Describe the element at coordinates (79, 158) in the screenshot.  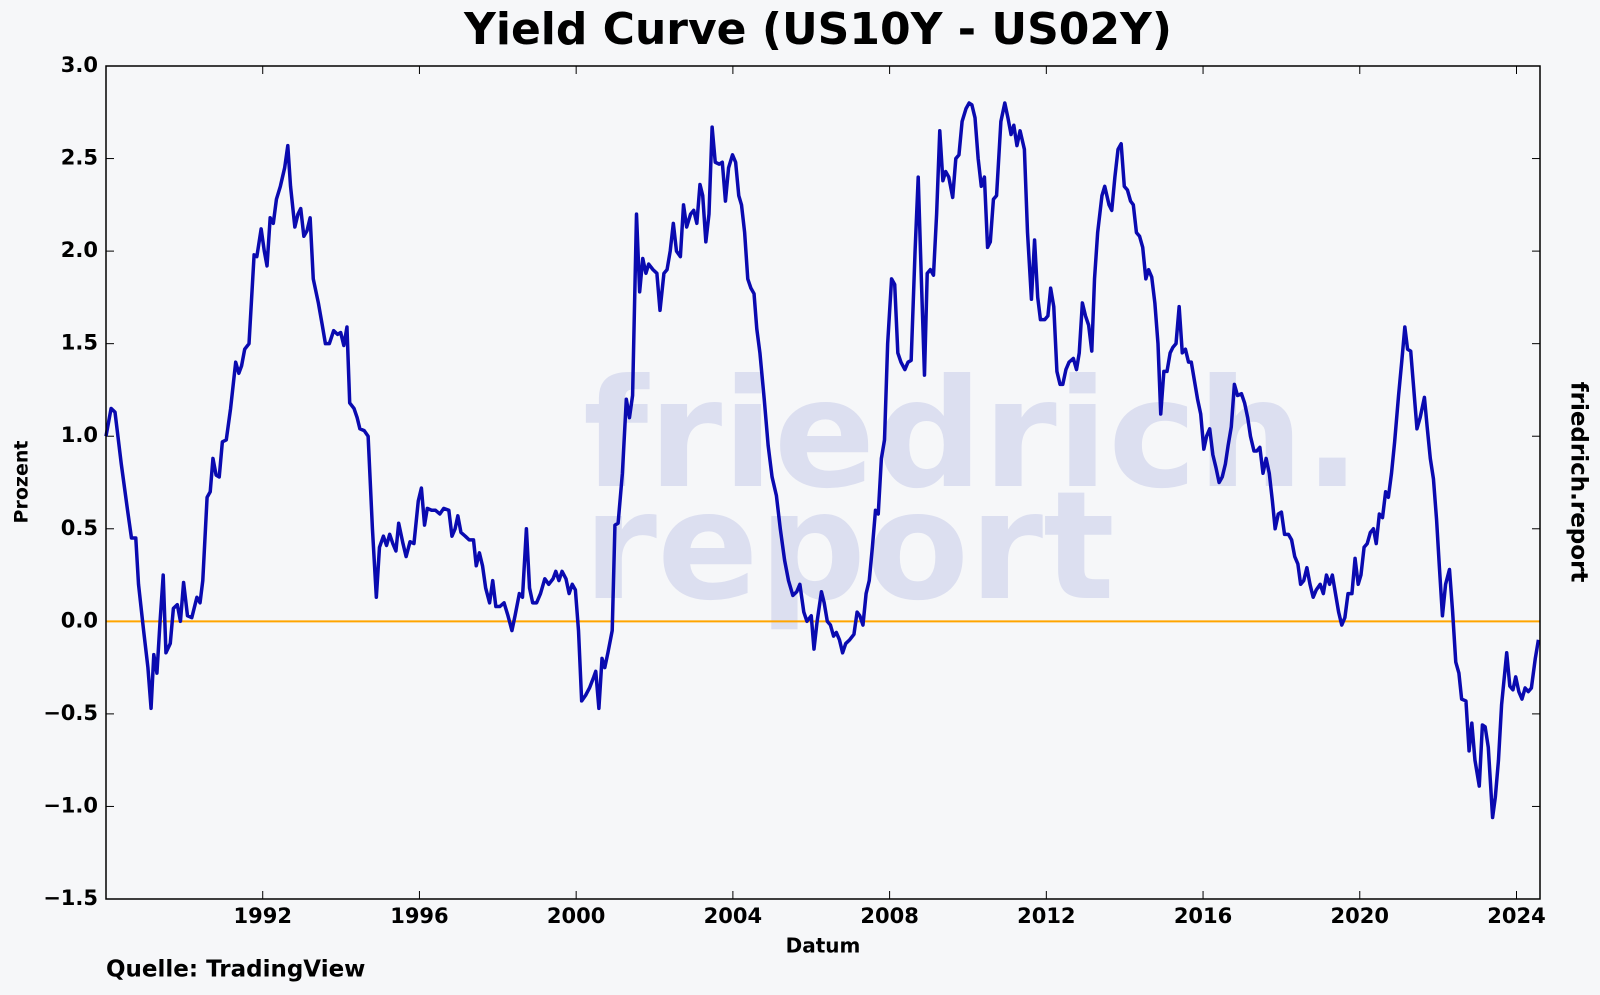
I see `y-tick-label: 2.5` at that location.